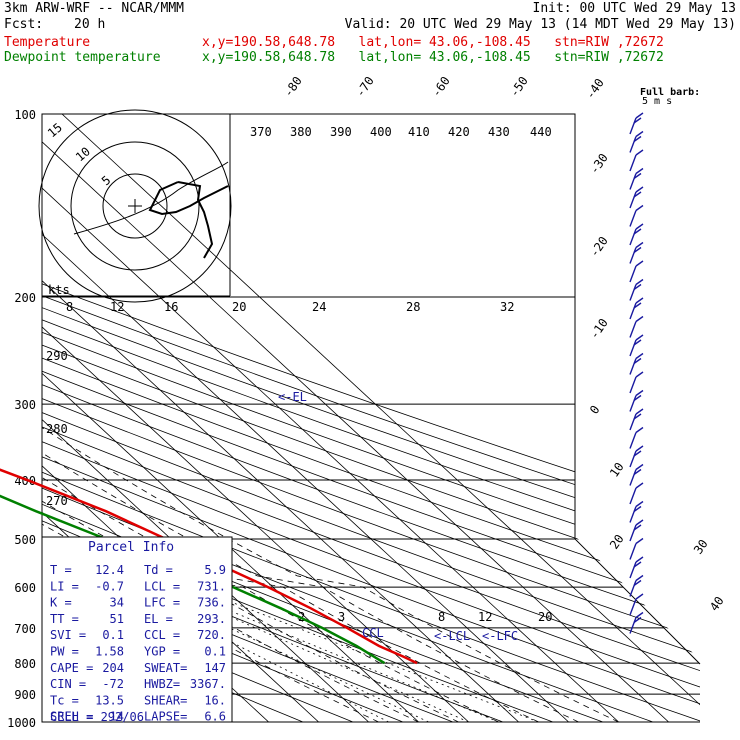 The height and width of the screenshot is (740, 740). Describe the element at coordinates (162, 635) in the screenshot. I see `parcel-row-label: CCL =` at that location.